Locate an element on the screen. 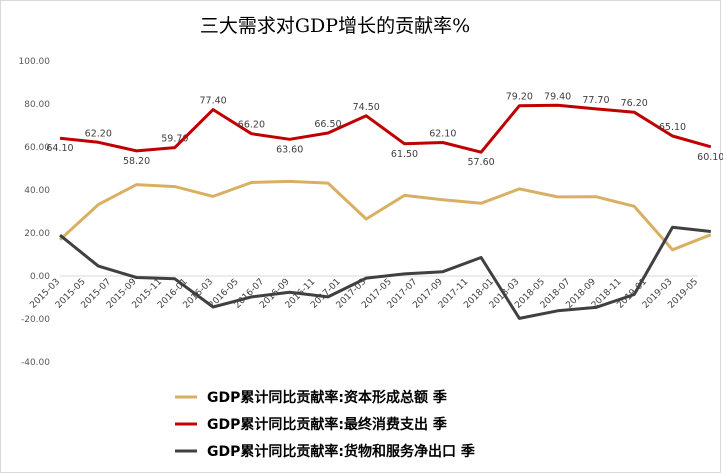 The width and height of the screenshot is (723, 475). data-label: 66.50 is located at coordinates (327, 124).